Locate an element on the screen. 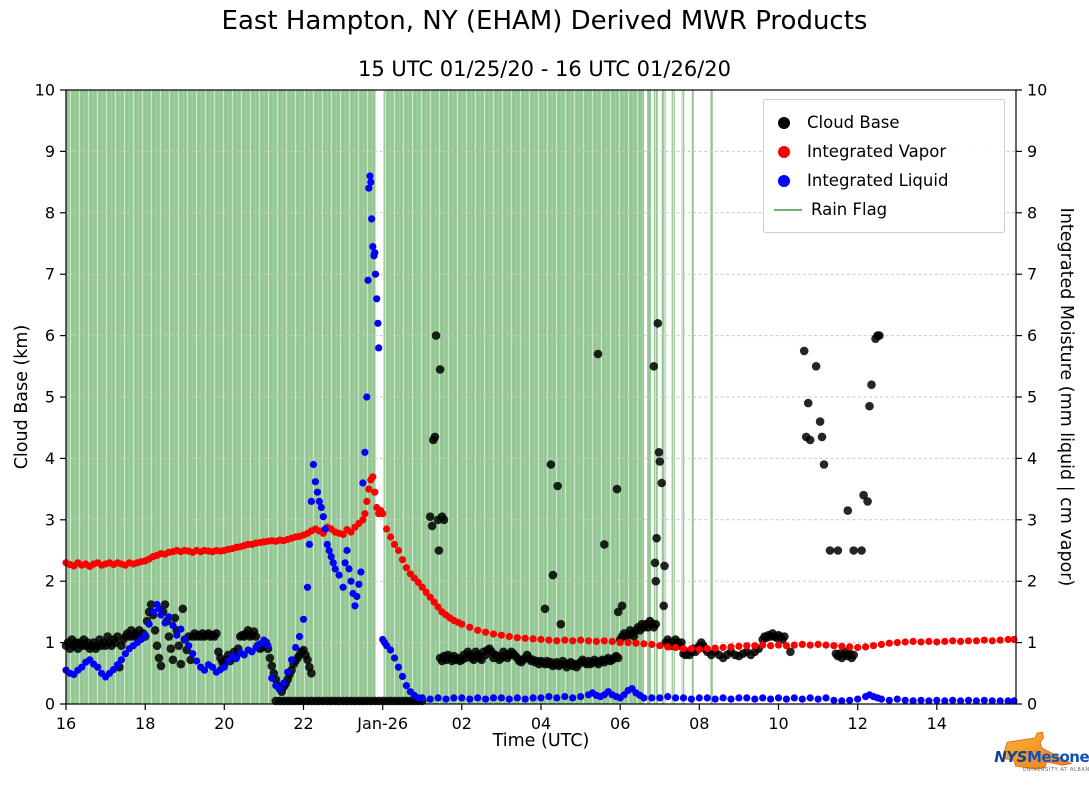 This screenshot has width=1089, height=804. svg-text: 08 is located at coordinates (699, 723).